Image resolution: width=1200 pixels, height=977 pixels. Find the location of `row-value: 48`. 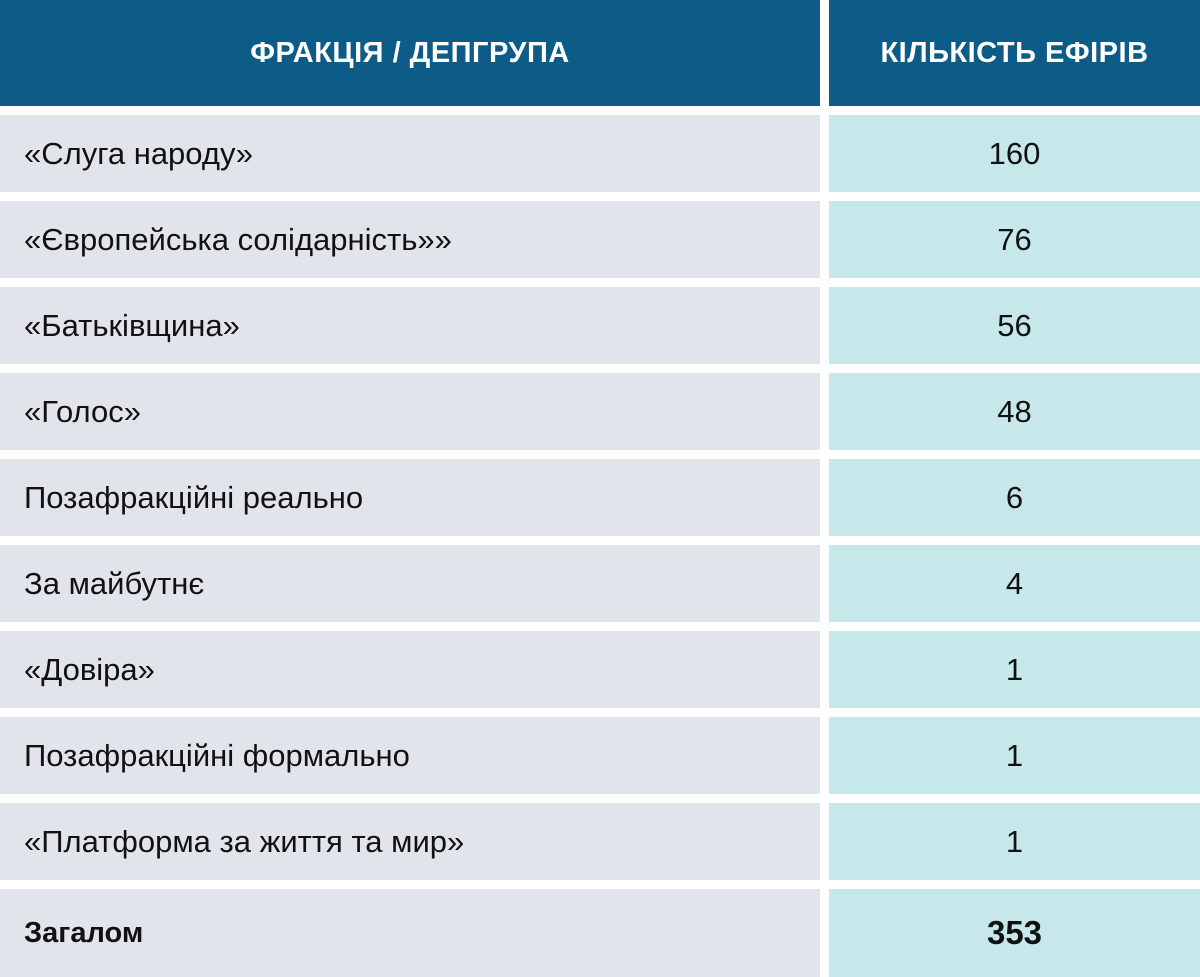

row-value: 48 is located at coordinates (1014, 411).